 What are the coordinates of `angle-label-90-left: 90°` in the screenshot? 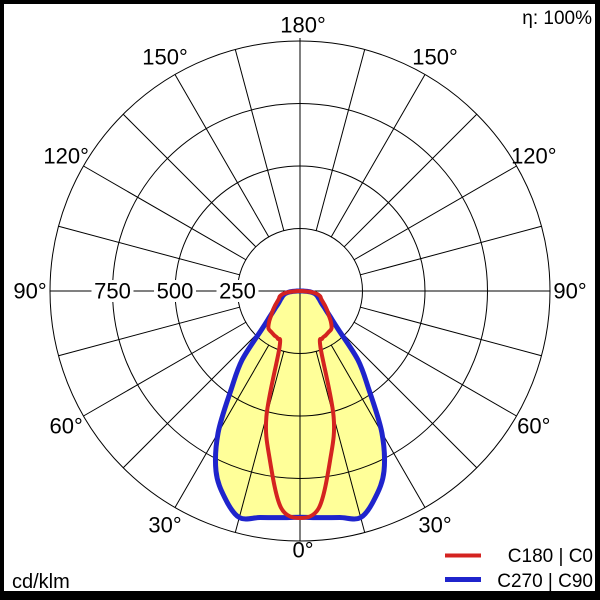 It's located at (29, 291).